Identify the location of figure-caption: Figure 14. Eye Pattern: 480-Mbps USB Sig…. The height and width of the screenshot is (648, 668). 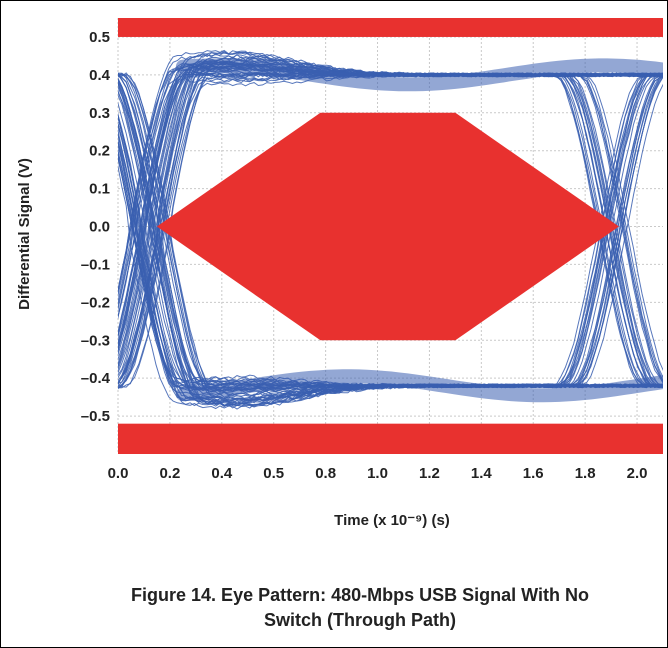
(360, 608).